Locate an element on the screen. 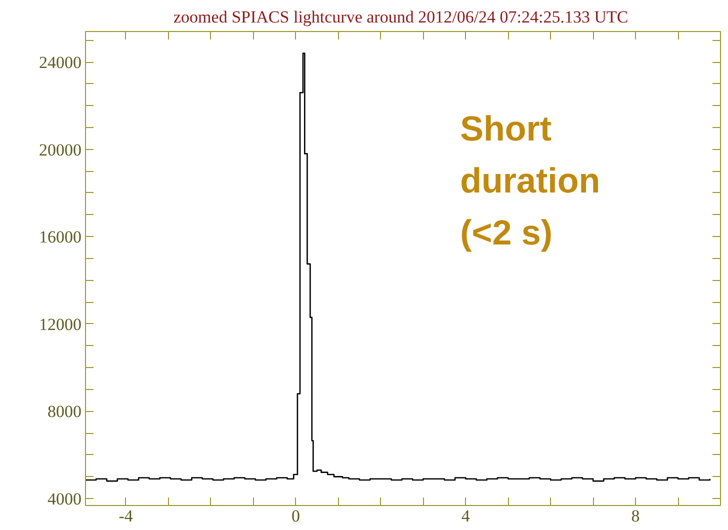 The width and height of the screenshot is (728, 530). y-tick-label: 24000 is located at coordinates (60, 62).